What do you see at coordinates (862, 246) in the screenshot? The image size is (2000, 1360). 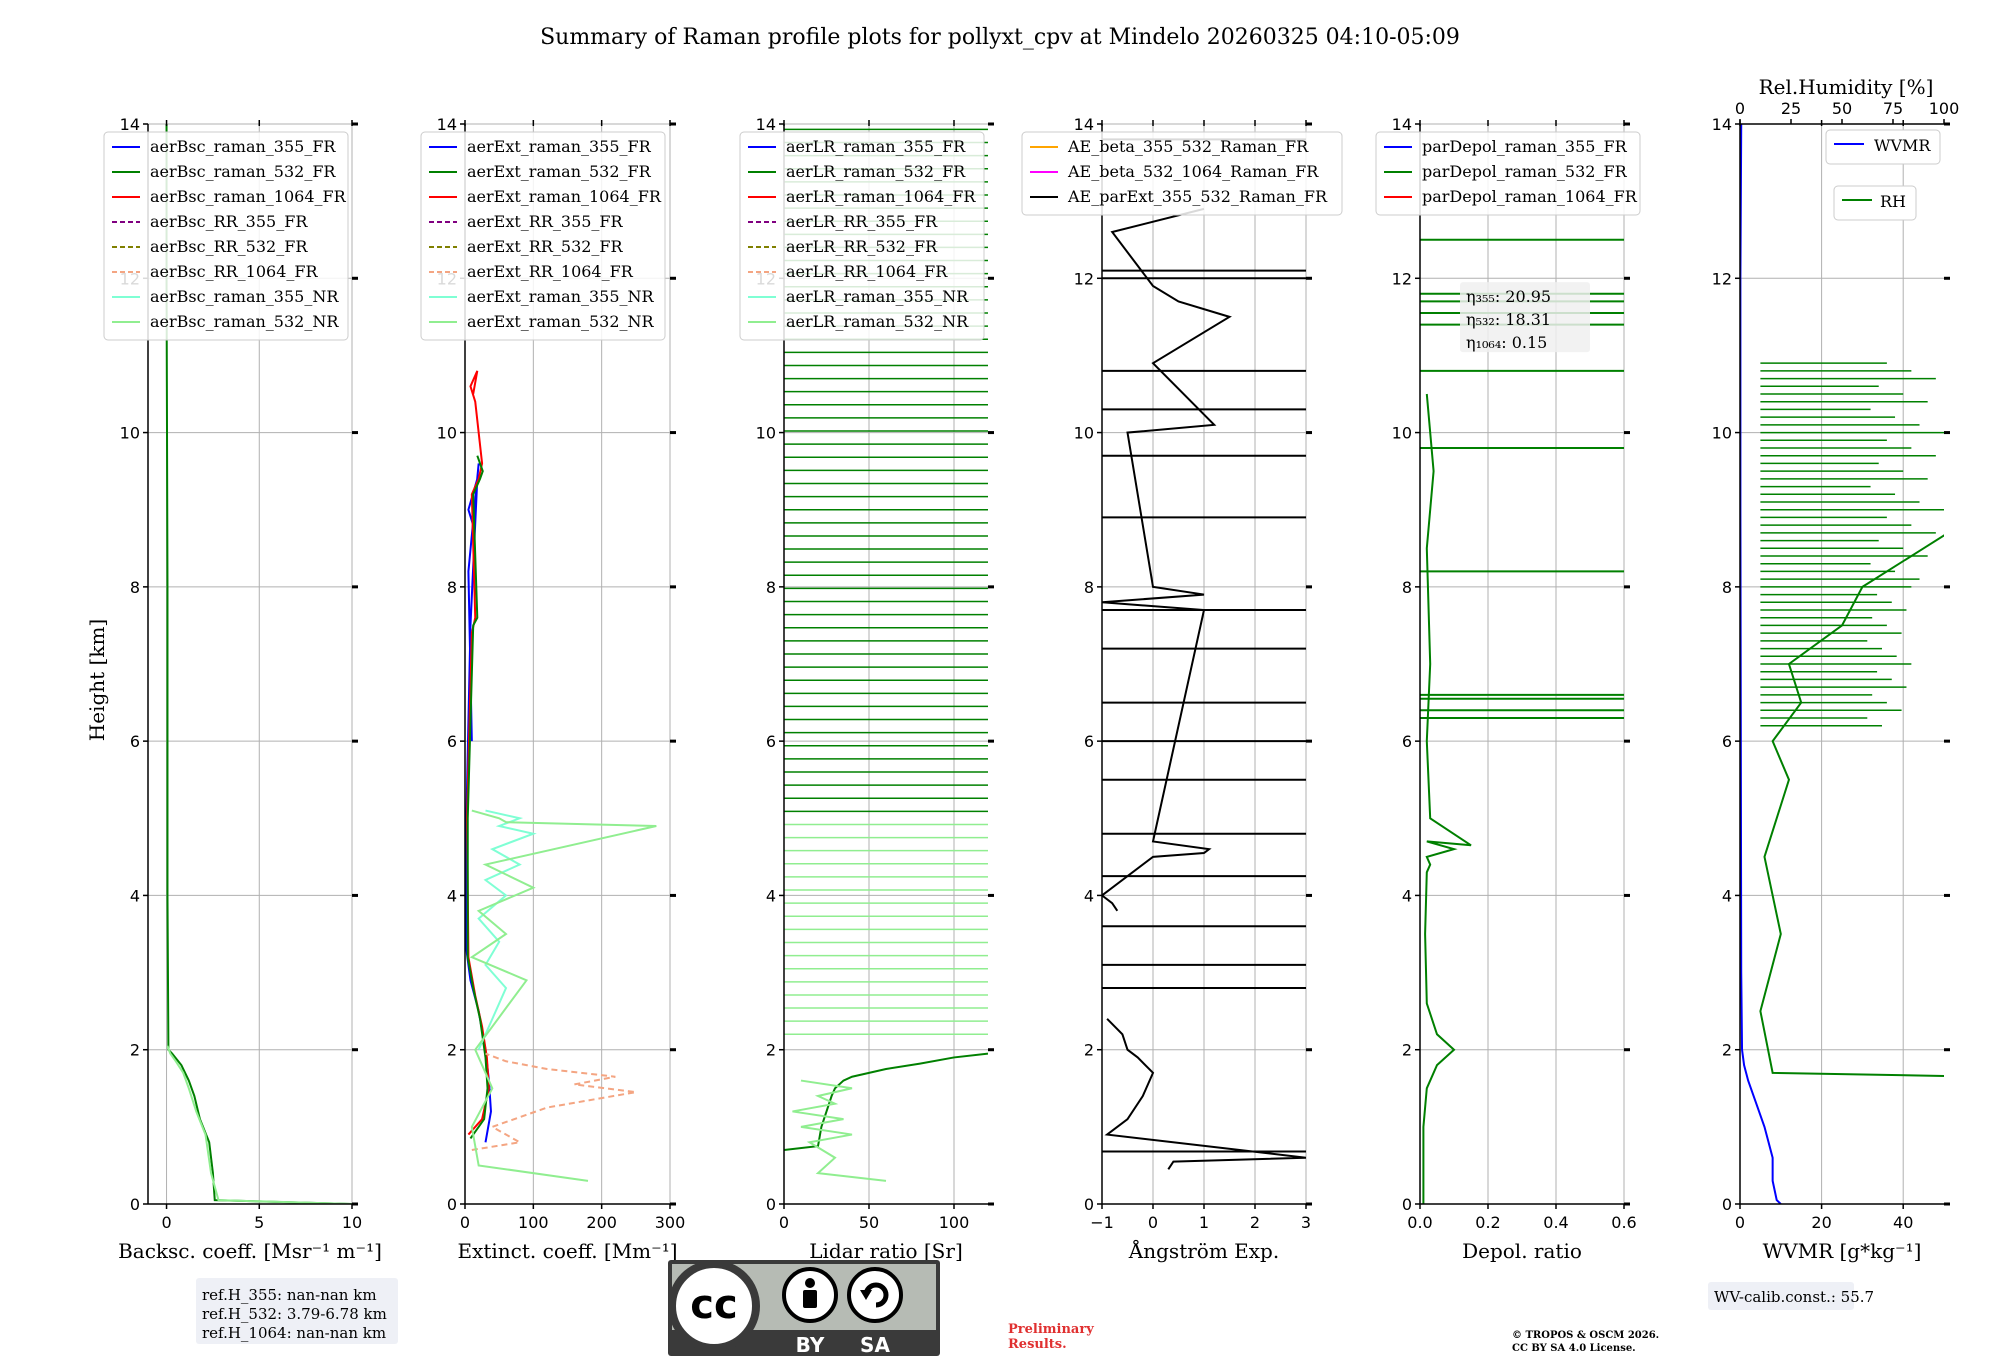 I see `legend-label: aerLR_RR_532_FR` at bounding box center [862, 246].